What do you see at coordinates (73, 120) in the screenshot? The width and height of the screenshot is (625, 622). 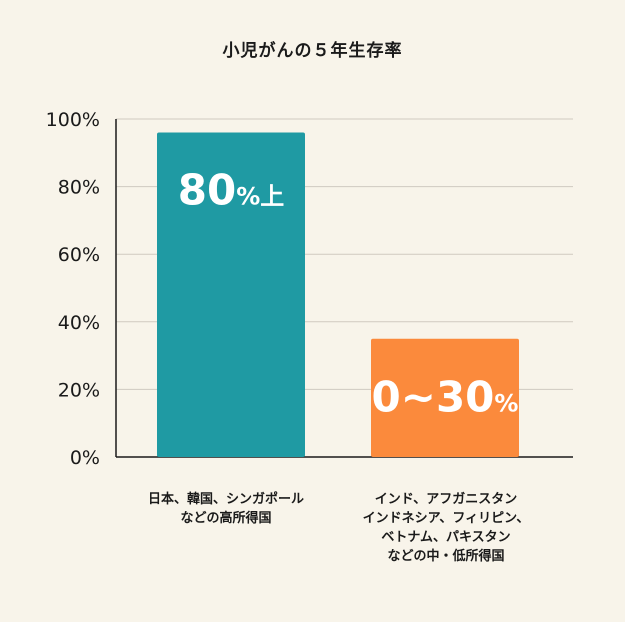 I see `y-tick-label: 100%` at bounding box center [73, 120].